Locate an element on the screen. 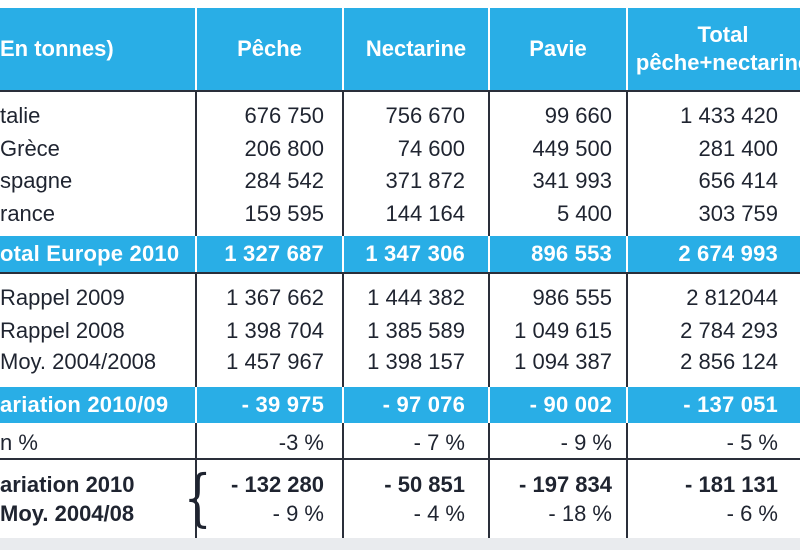  variation-pavie: - 90 002 is located at coordinates (570, 404).